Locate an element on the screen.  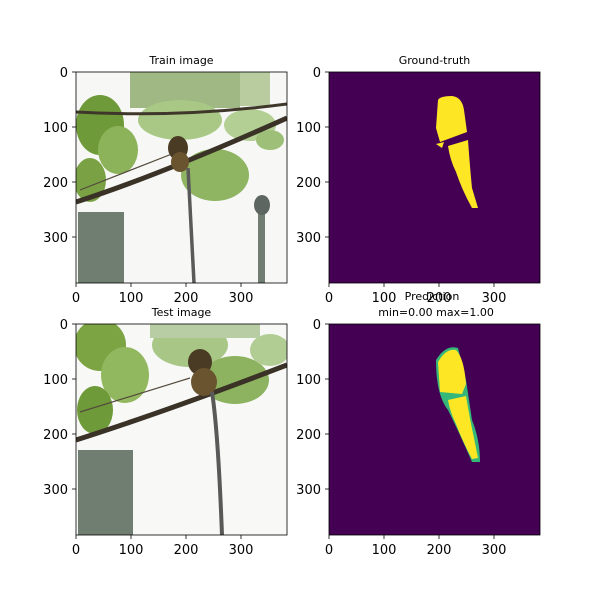
ground-truth-ytick: 0 is located at coordinates (317, 73).